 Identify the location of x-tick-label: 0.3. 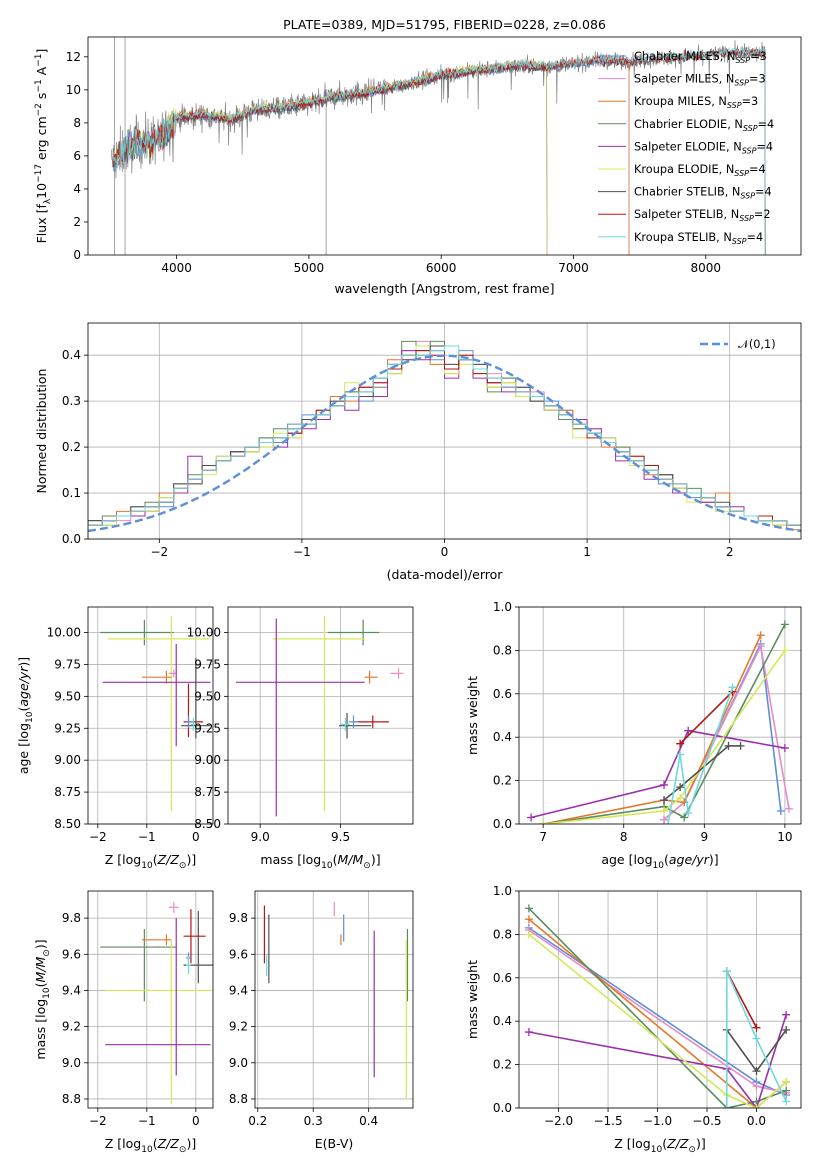
(313, 1121).